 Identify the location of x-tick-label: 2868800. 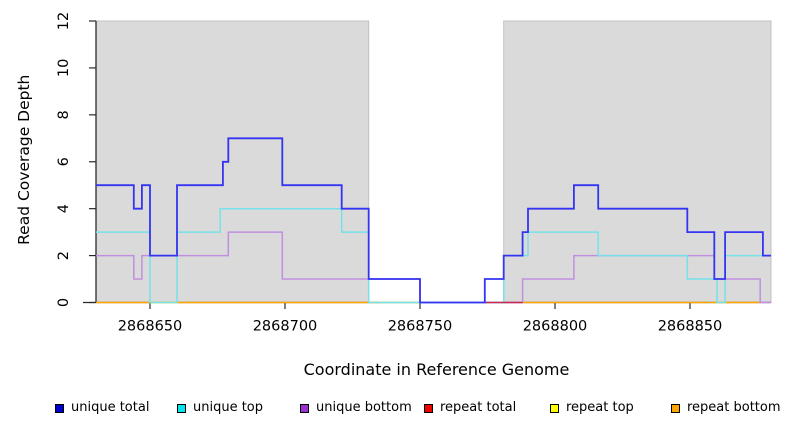
(555, 327).